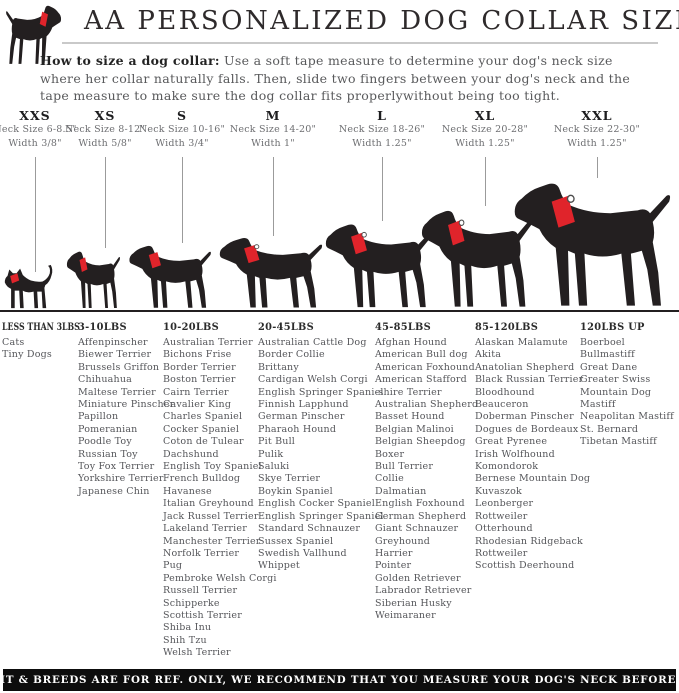 The height and width of the screenshot is (693, 679). Describe the element at coordinates (272, 273) in the screenshot. I see `dog-silhouette-m` at that location.